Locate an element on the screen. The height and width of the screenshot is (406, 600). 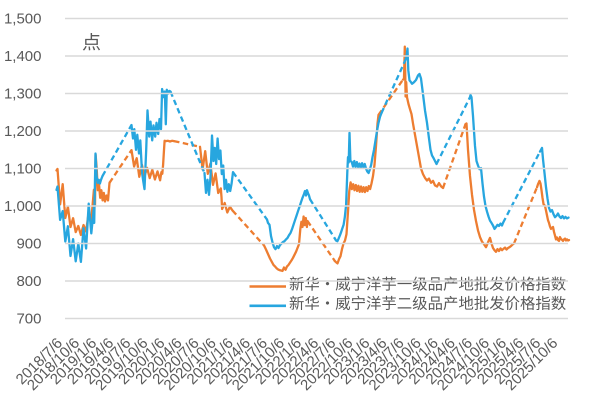
svg-text: 1,200 is located at coordinates (23, 131).